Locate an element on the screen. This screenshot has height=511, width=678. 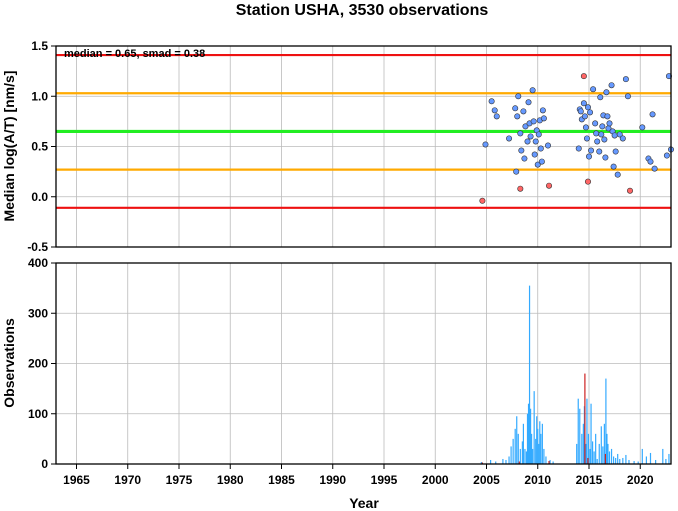
x-tick-label: 2005 is located at coordinates (486, 480).